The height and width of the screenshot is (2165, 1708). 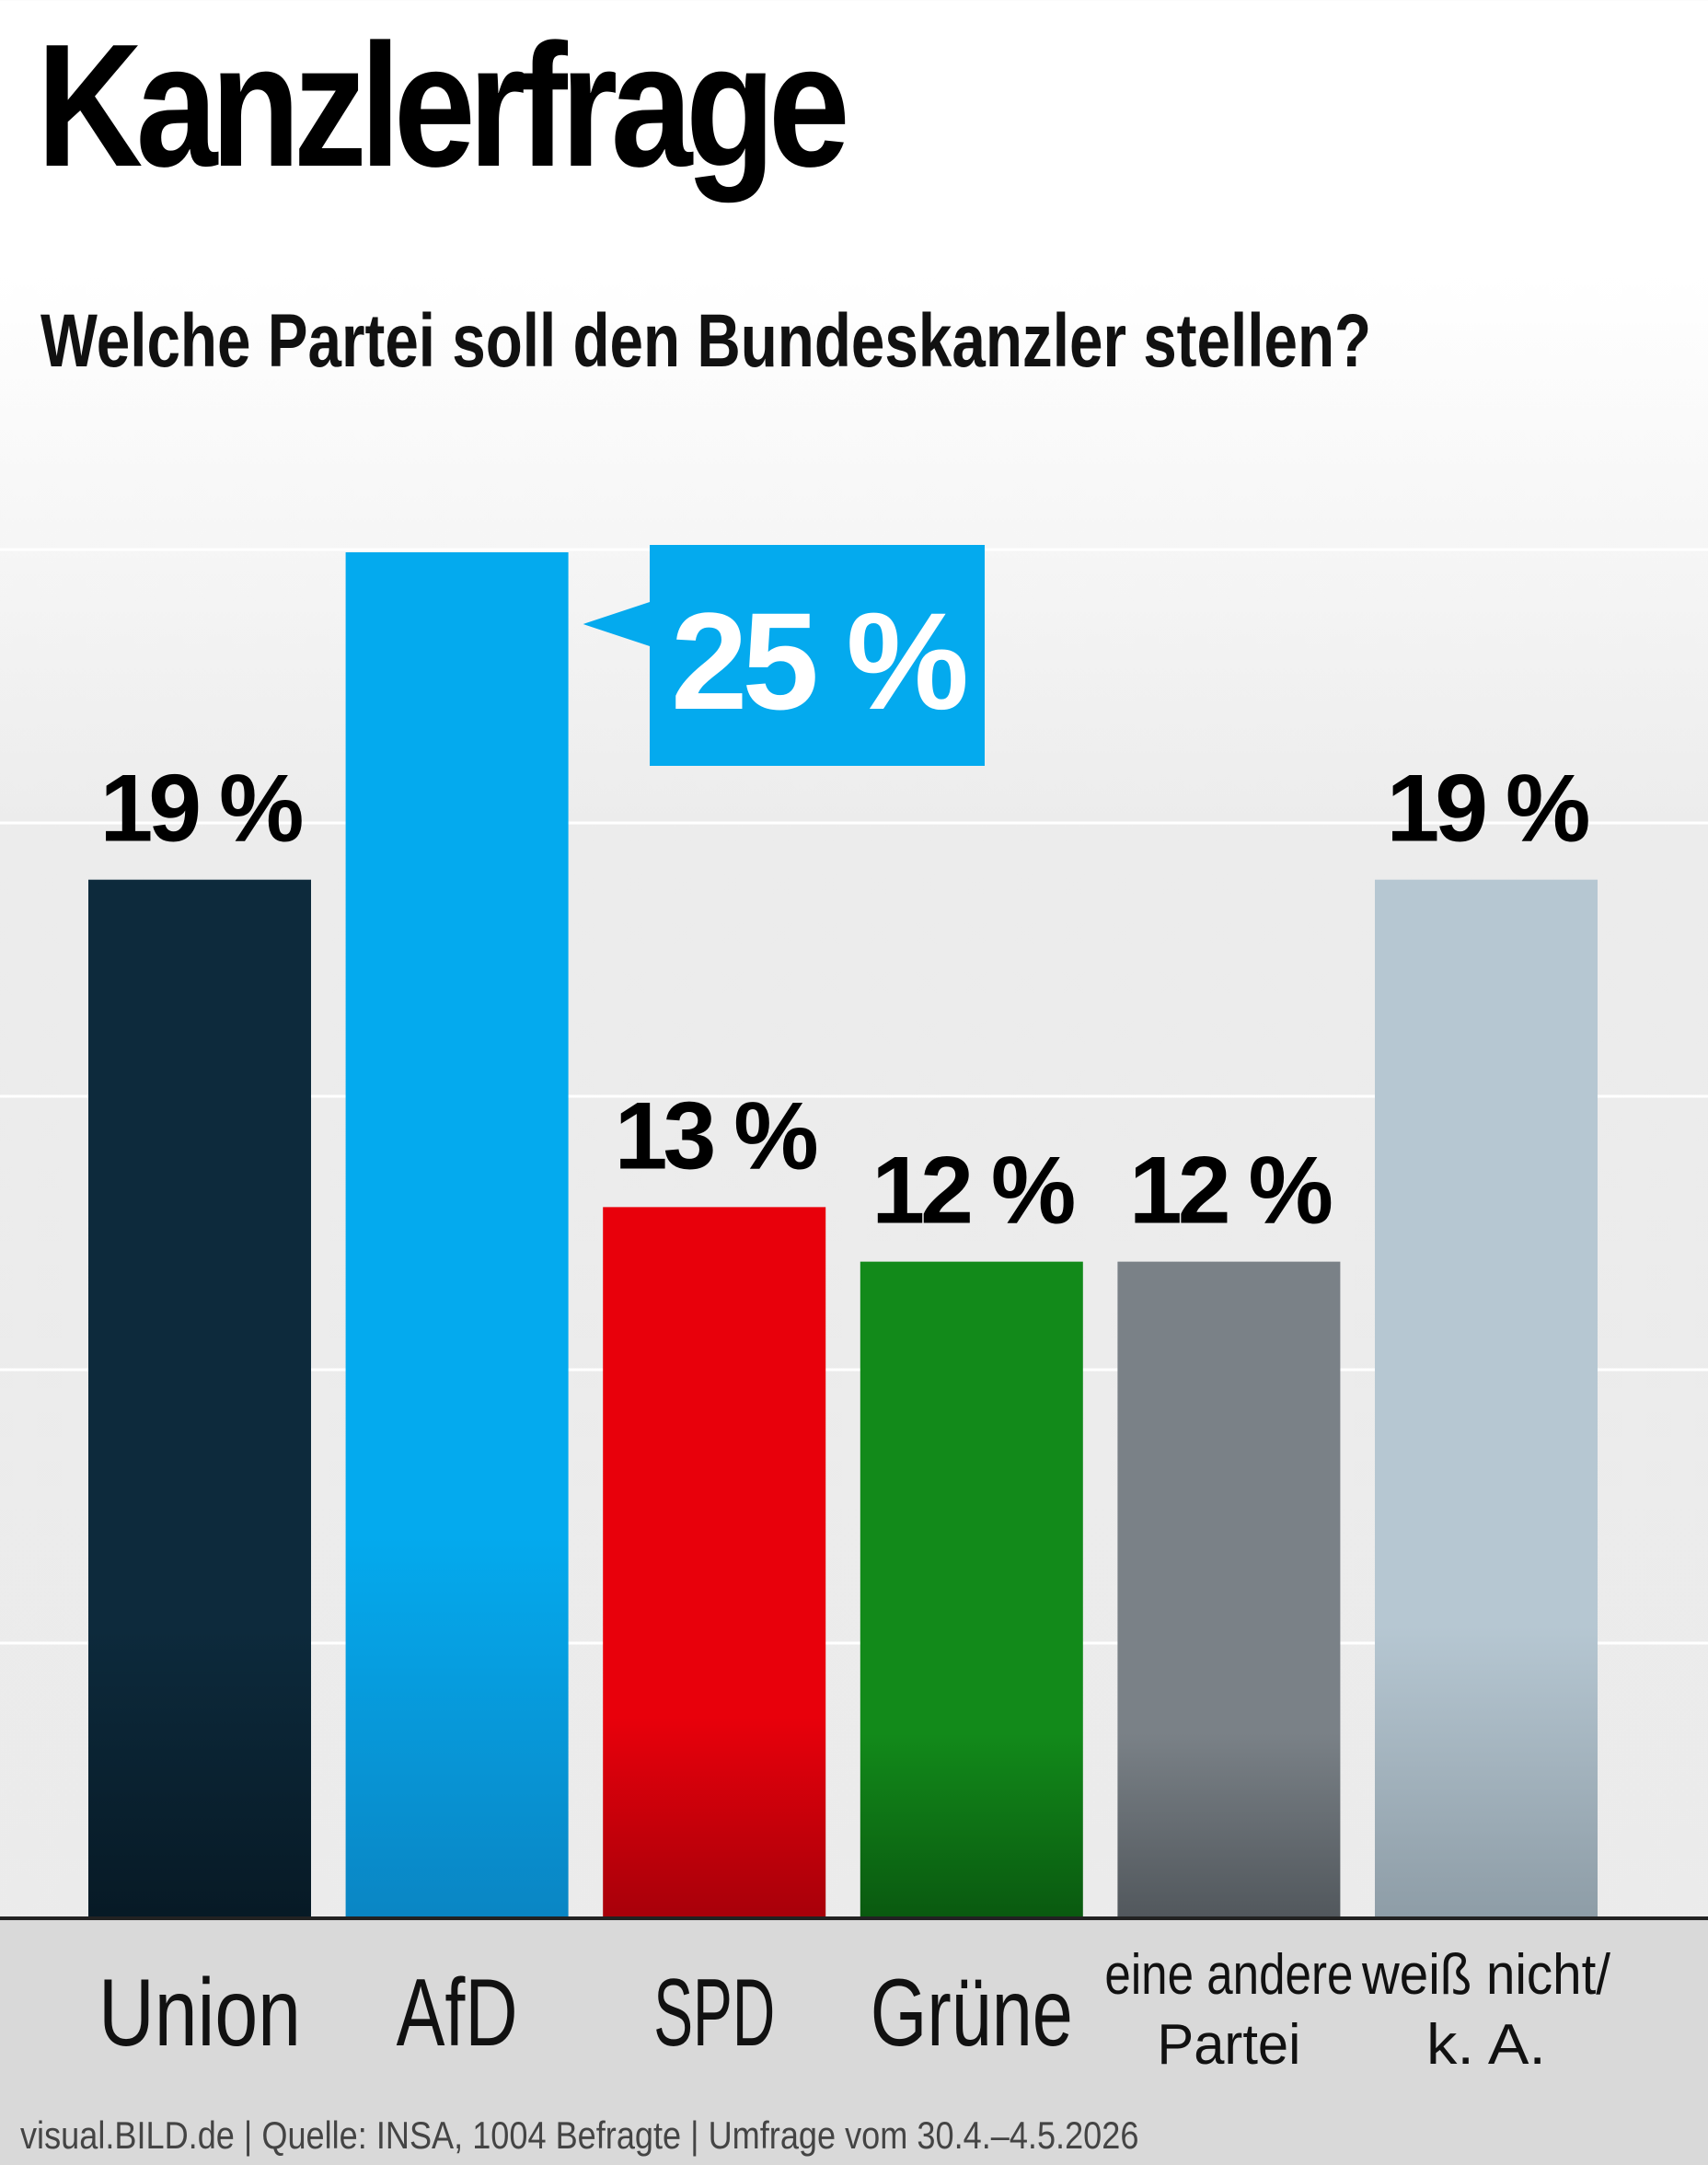 What do you see at coordinates (818, 661) in the screenshot?
I see `value-label: 25 %` at bounding box center [818, 661].